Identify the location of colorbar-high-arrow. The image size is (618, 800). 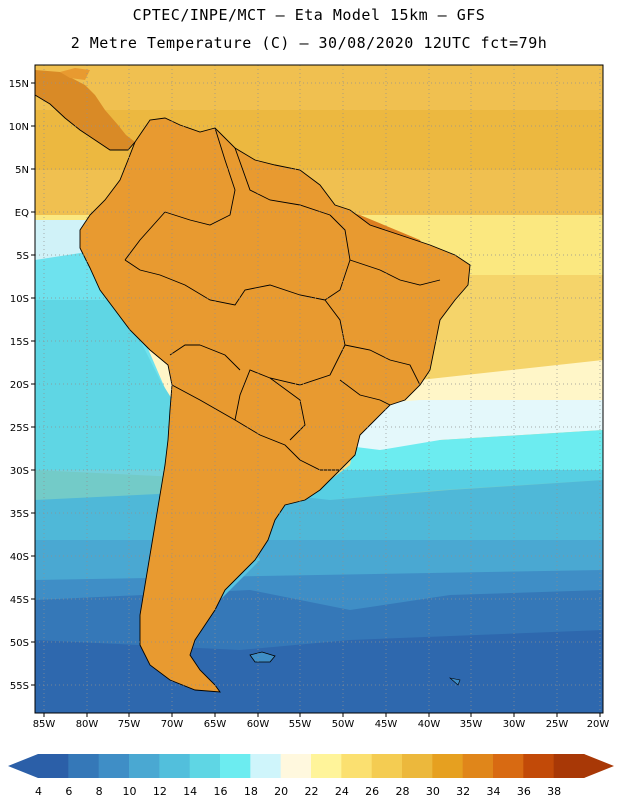
(599, 766).